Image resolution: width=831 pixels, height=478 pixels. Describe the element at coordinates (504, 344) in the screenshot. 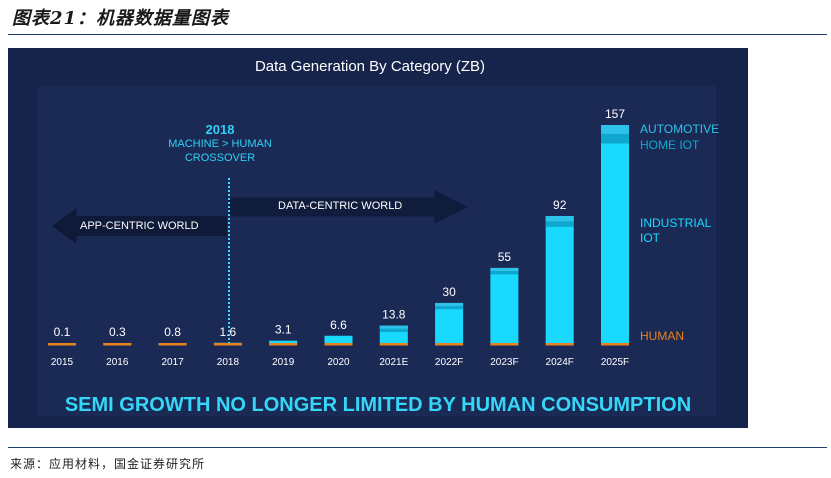

I see `bar-human-2023F` at that location.